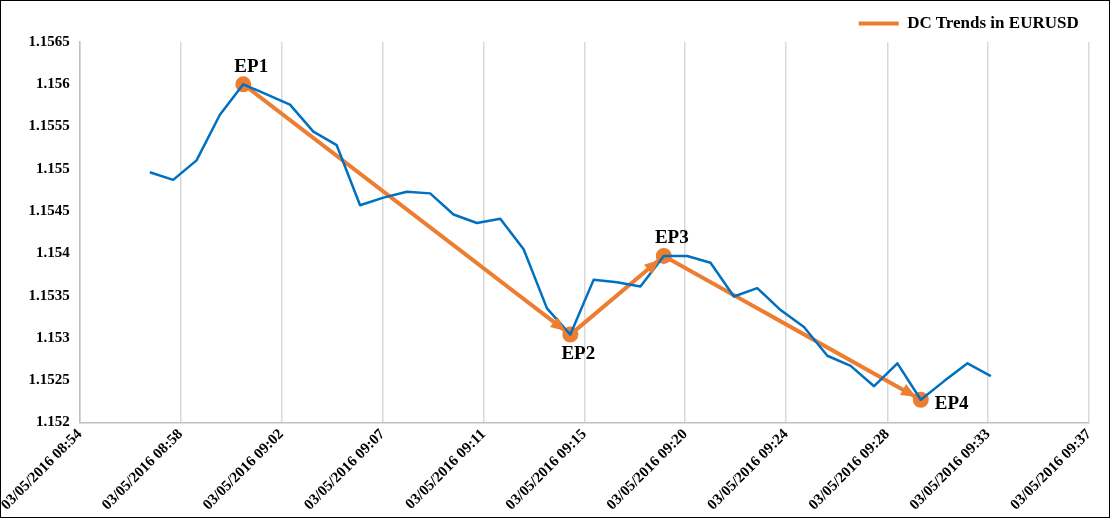 The width and height of the screenshot is (1110, 518). Describe the element at coordinates (49, 294) in the screenshot. I see `y-tick-label: 1.1535` at that location.